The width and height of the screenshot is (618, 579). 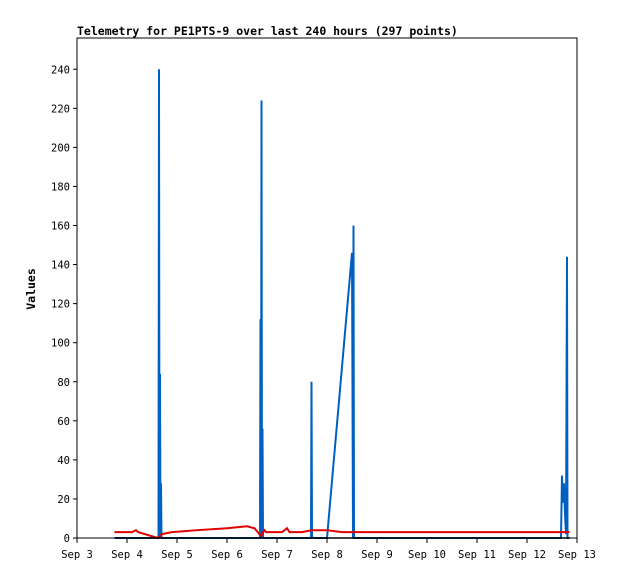 What do you see at coordinates (63, 383) in the screenshot?
I see `y-tick-label: 80` at bounding box center [63, 383].